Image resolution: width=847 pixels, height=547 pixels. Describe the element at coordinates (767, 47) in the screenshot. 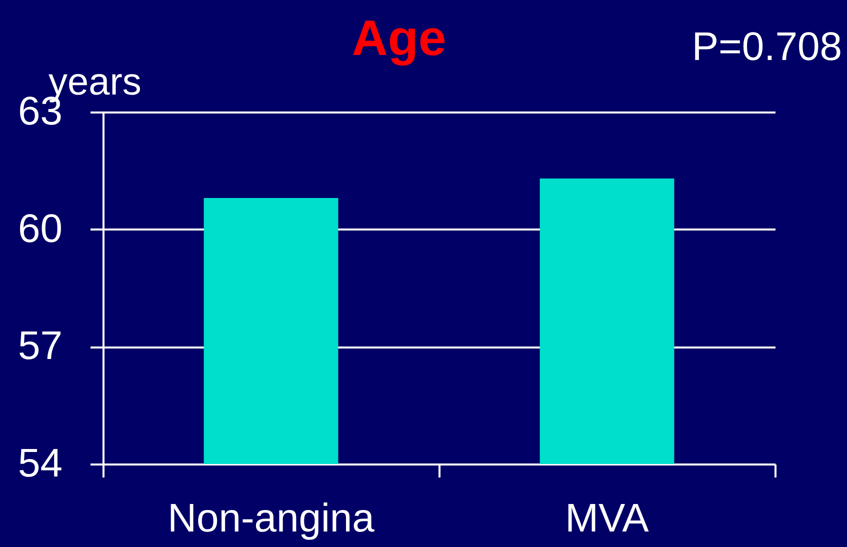

I see `text: P=0.708` at that location.